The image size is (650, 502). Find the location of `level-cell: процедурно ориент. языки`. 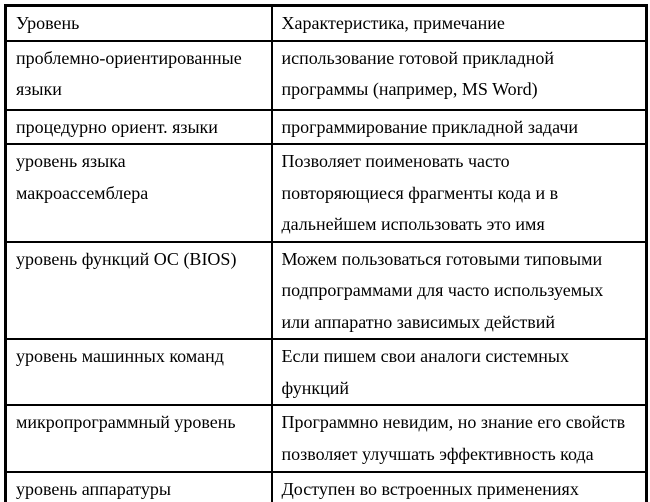

level-cell: процедурно ориент. языки is located at coordinates (138, 126).